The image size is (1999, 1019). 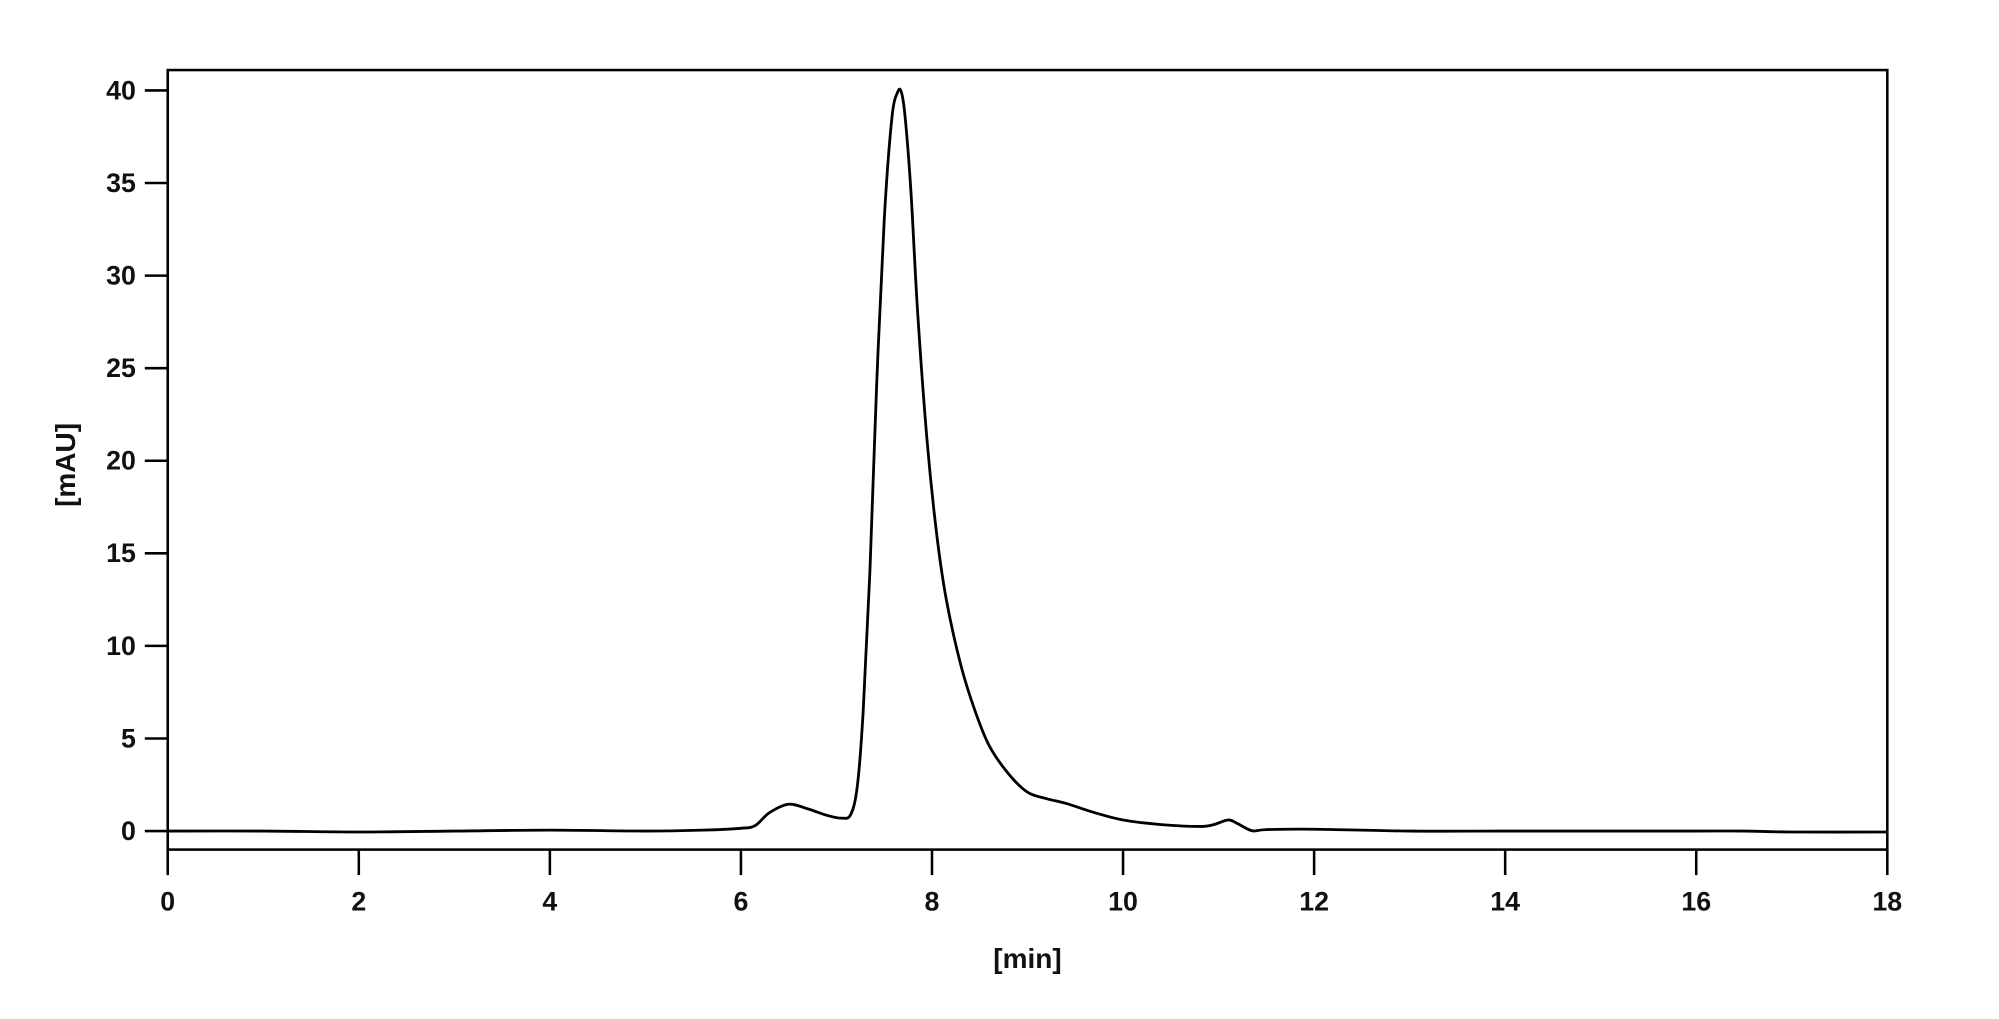 I want to click on y-axis-label: [mAU], so click(x=65, y=465).